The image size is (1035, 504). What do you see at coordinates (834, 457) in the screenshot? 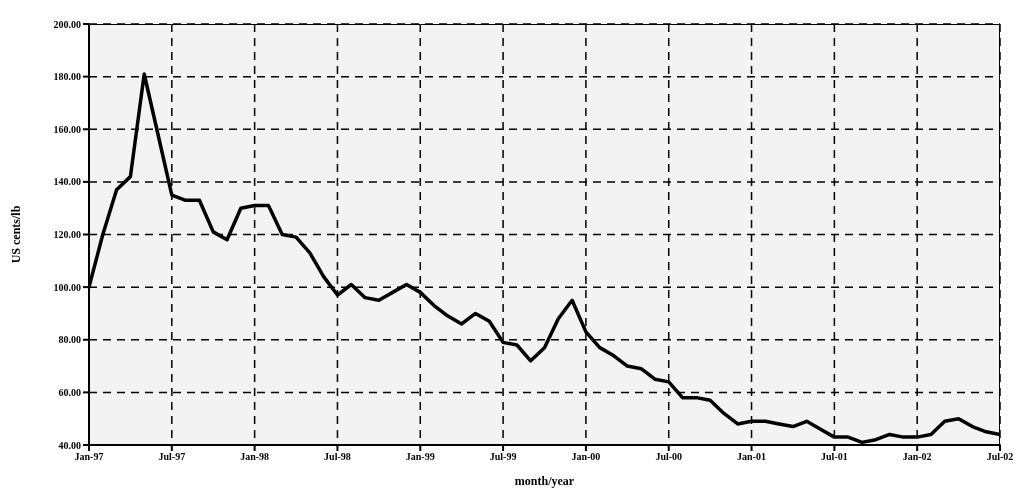
I see `x-tick-label: Jul-01` at bounding box center [834, 457].